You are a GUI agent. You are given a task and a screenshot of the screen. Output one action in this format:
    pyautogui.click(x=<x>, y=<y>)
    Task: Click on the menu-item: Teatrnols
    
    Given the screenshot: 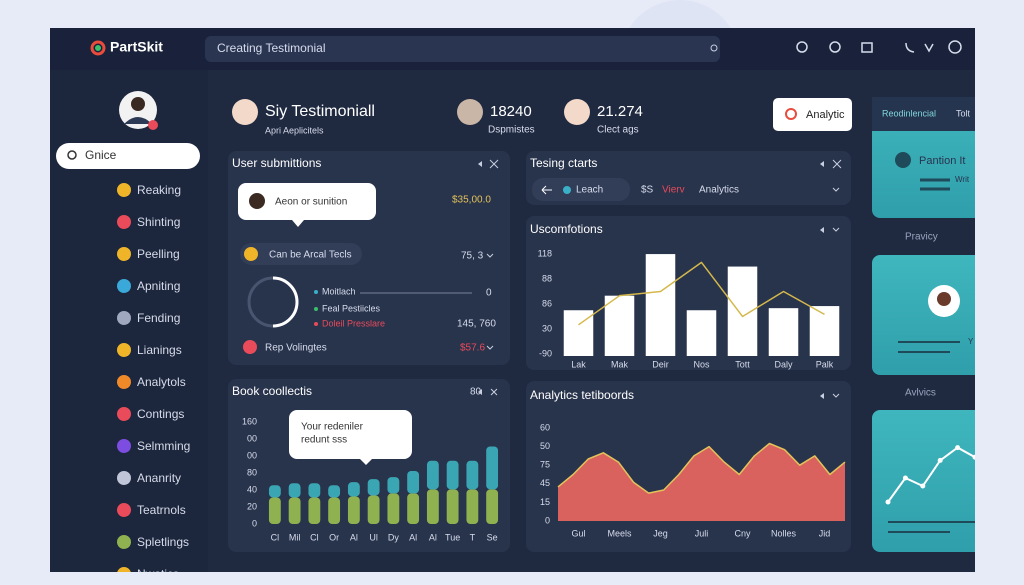 What is the action you would take?
    pyautogui.click(x=161, y=510)
    